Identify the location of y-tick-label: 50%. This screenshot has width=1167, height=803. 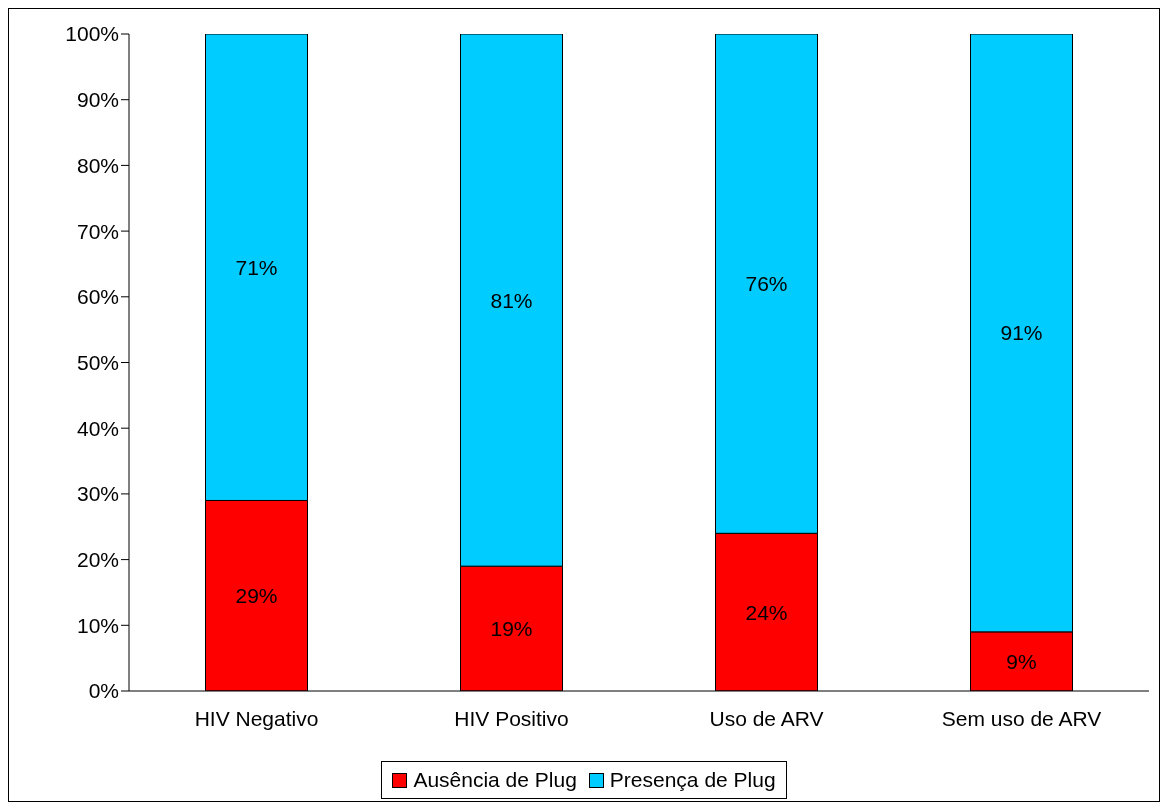
(97, 362).